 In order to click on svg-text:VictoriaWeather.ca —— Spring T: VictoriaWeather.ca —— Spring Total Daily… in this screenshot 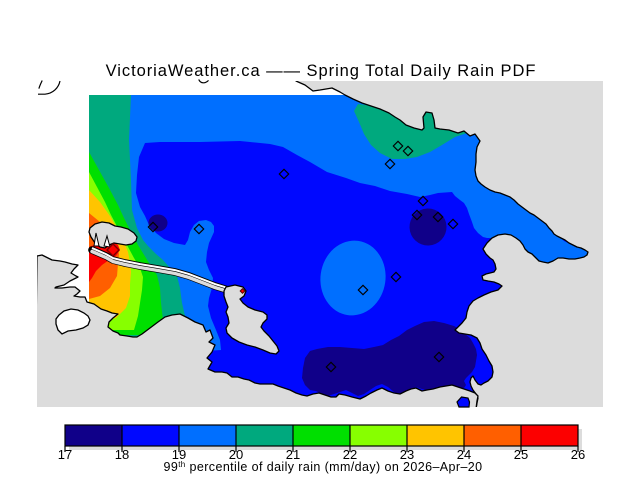, I will do `click(321, 71)`.